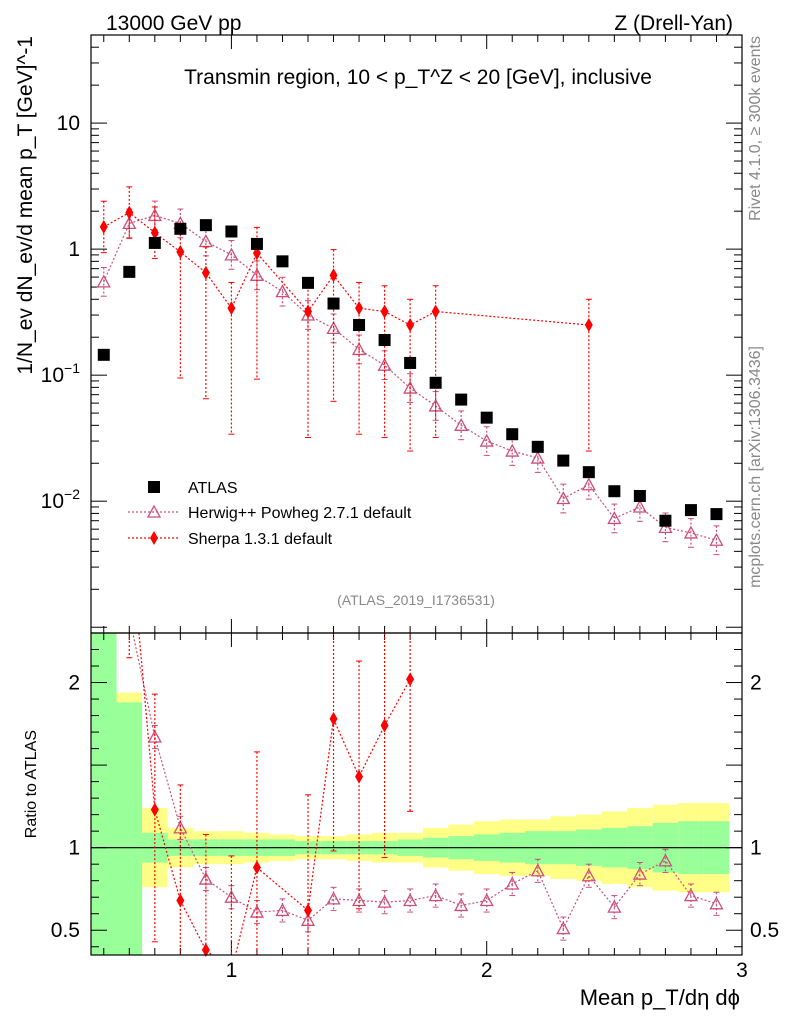 This screenshot has width=786, height=1024. What do you see at coordinates (154, 487) in the screenshot?
I see `legend-atlas-marker` at bounding box center [154, 487].